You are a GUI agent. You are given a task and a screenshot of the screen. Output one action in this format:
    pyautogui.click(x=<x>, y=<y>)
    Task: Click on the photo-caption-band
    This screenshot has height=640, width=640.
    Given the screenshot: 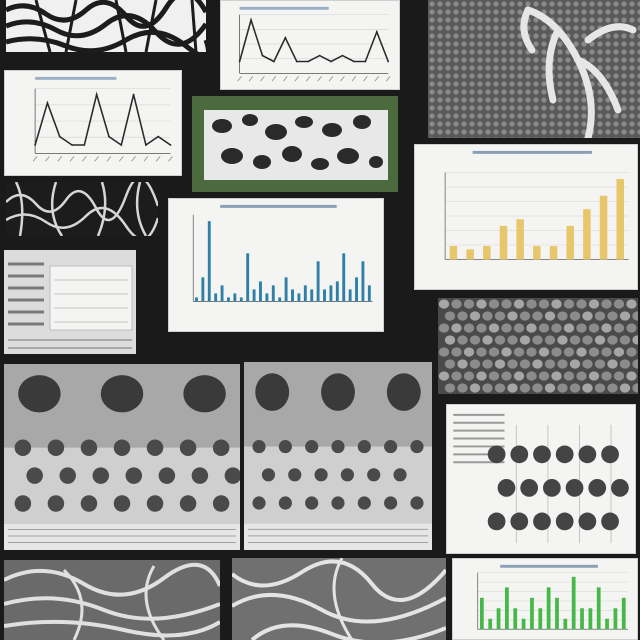 What is the action you would take?
    pyautogui.click(x=338, y=536)
    